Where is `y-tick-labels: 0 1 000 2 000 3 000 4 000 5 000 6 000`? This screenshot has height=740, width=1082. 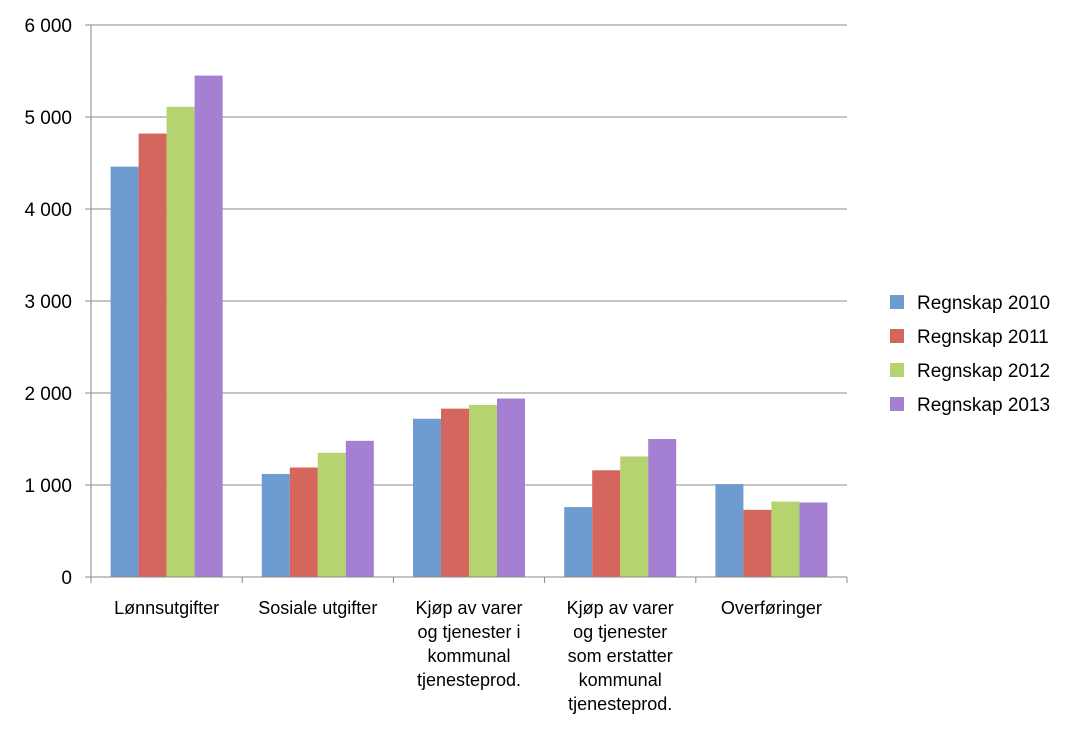 y-tick-labels: 0 1 000 2 000 3 000 4 000 5 000 6 000 is located at coordinates (48, 302).